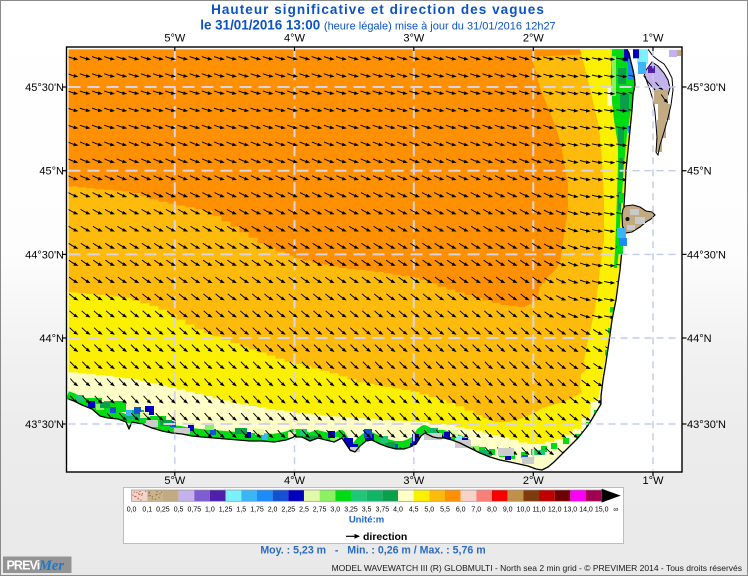 This screenshot has width=748, height=576. Describe the element at coordinates (273, 510) in the screenshot. I see `svg-text: 2,0` at that location.